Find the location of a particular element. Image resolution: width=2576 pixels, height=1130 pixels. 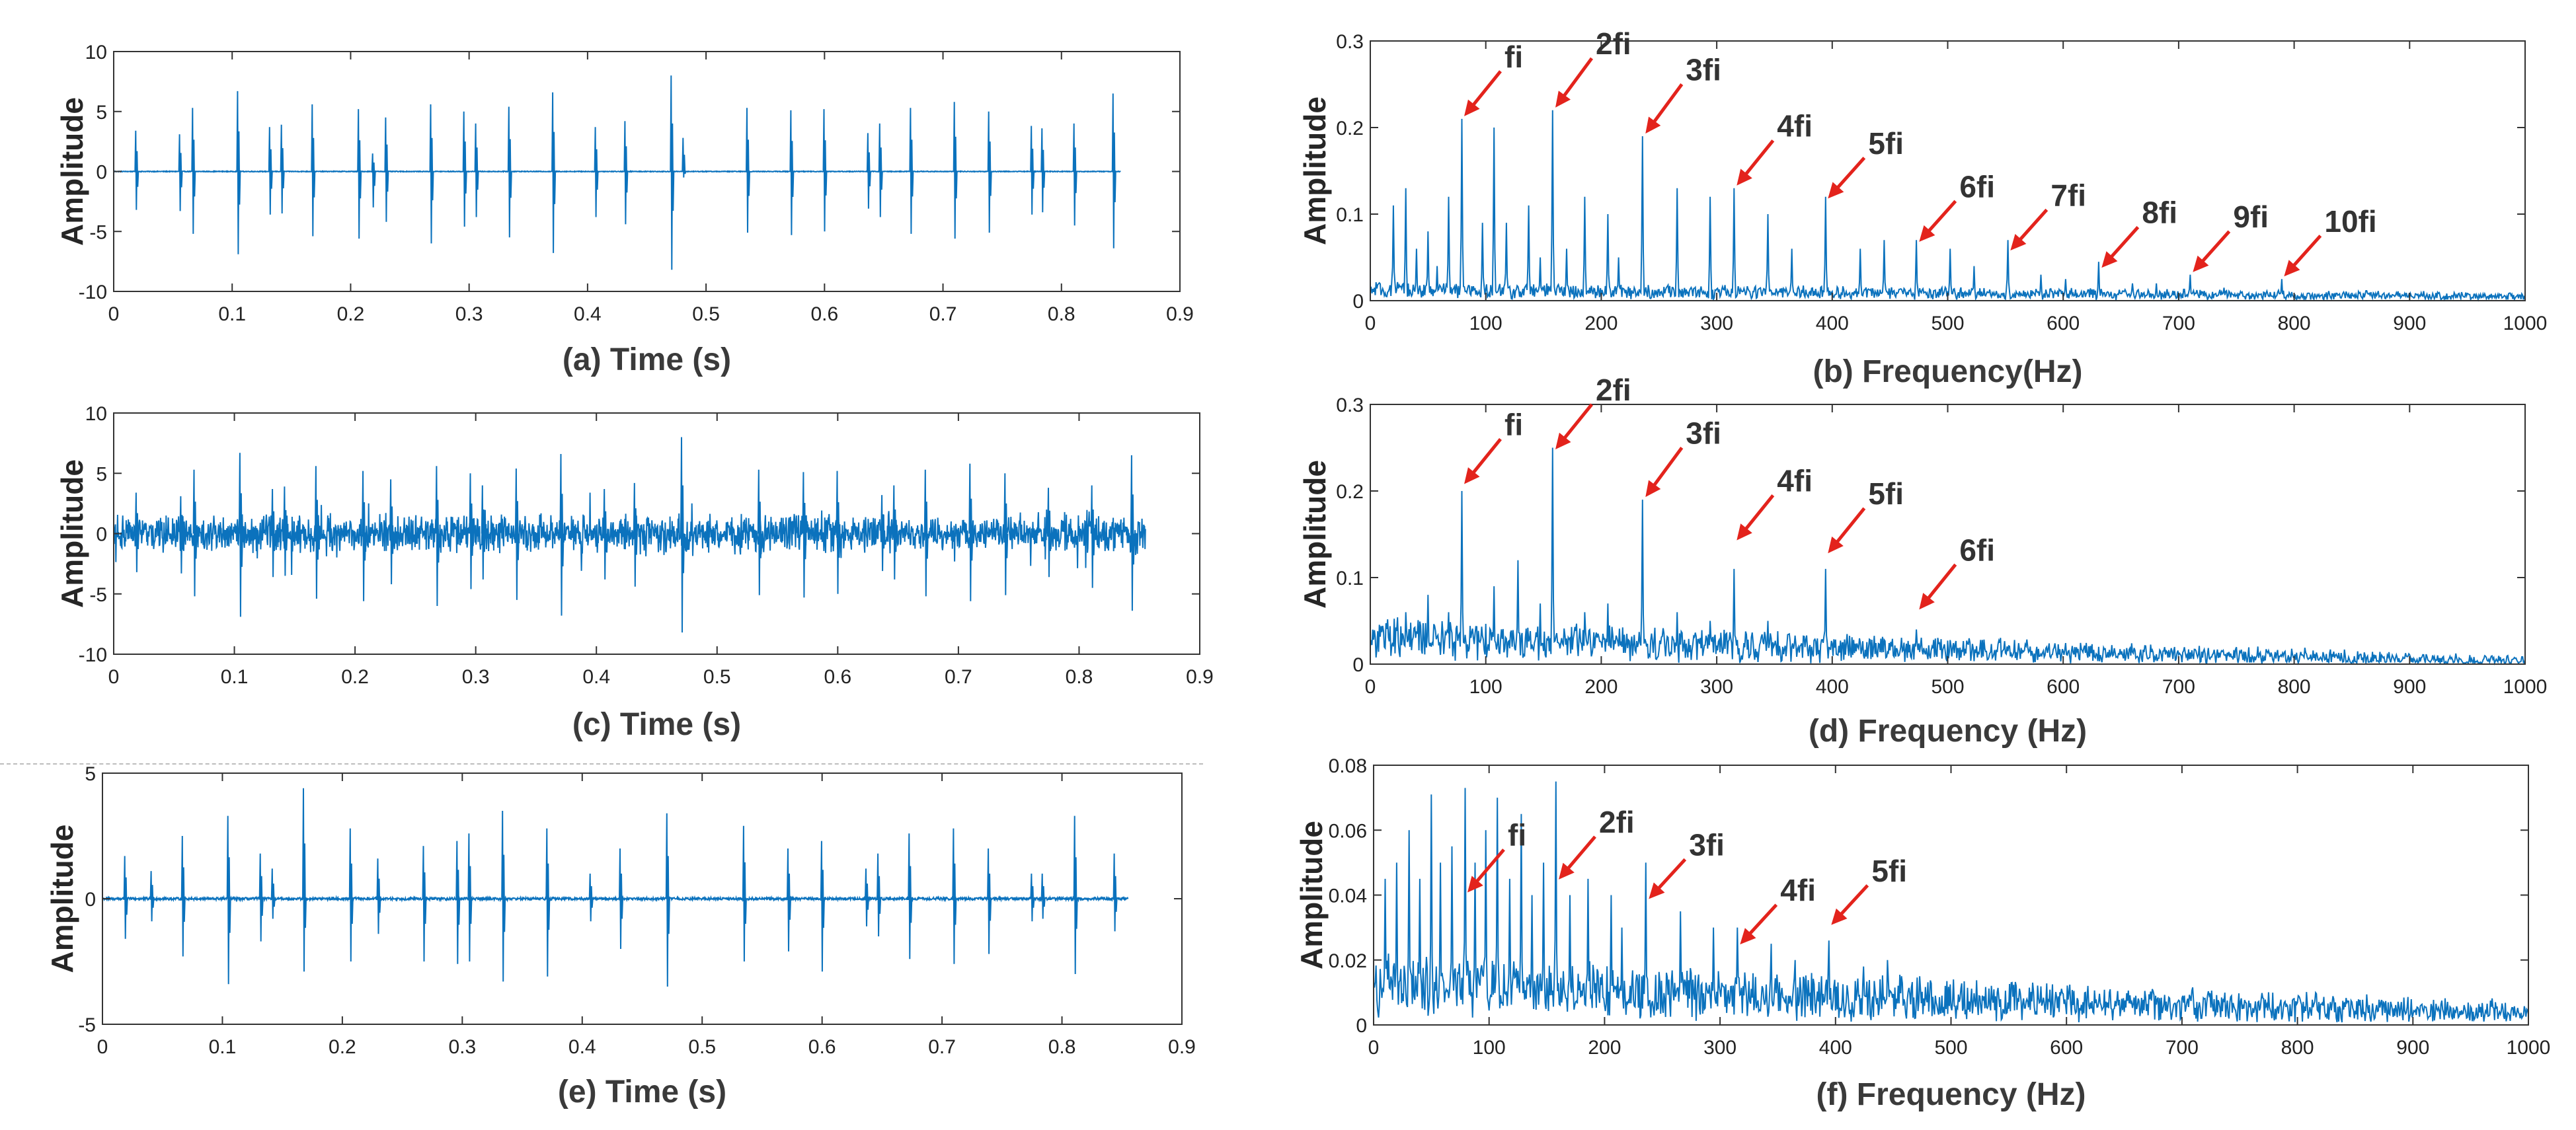

harmonic-label: 9fi is located at coordinates (2251, 217).